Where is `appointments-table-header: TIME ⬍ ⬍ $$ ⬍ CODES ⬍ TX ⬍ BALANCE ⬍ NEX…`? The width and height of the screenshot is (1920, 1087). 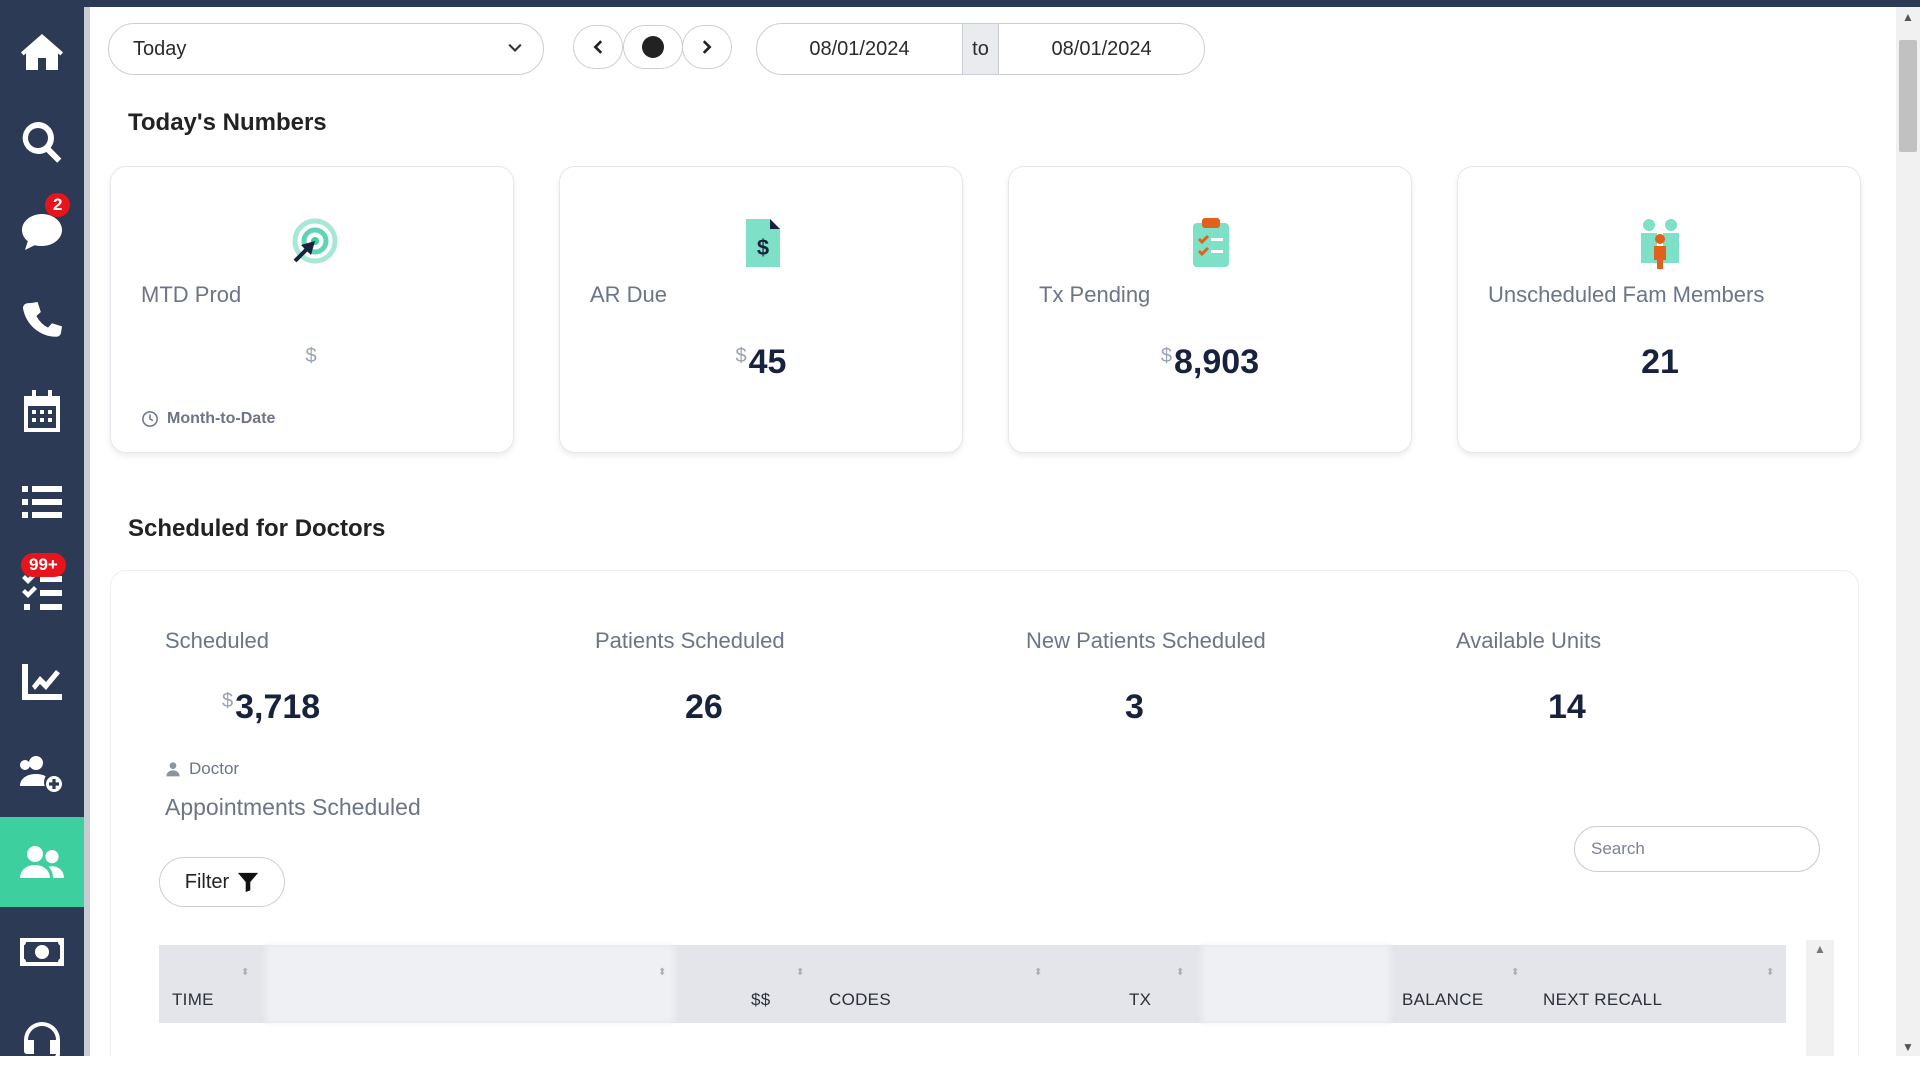
appointments-table-header: TIME ⬍ ⬍ $$ ⬍ CODES ⬍ TX ⬍ BALANCE ⬍ NEX… is located at coordinates (972, 984).